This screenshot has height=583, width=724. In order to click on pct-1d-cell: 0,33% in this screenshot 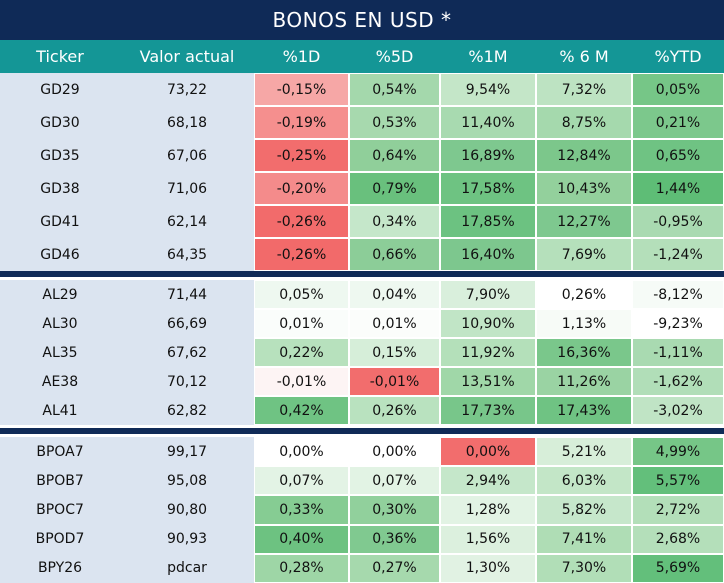, I will do `click(301, 510)`.